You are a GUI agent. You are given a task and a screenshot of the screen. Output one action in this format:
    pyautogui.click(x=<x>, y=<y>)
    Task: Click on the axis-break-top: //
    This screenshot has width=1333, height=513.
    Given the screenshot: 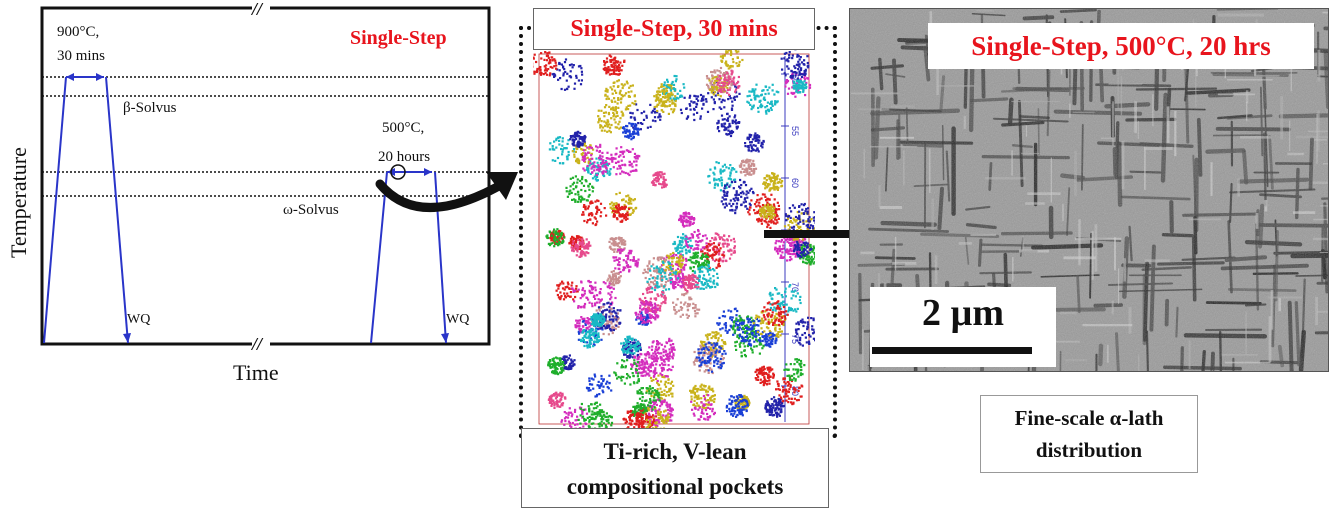 What is the action you would take?
    pyautogui.click(x=257, y=9)
    